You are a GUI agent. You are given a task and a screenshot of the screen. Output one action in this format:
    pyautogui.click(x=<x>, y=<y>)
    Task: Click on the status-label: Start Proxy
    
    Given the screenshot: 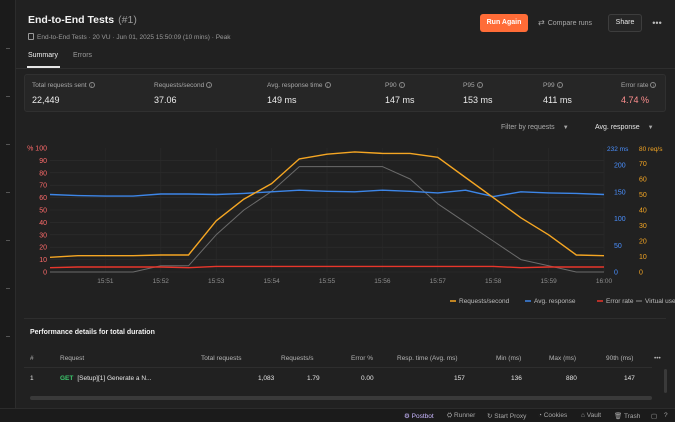 What is the action you would take?
    pyautogui.click(x=510, y=416)
    